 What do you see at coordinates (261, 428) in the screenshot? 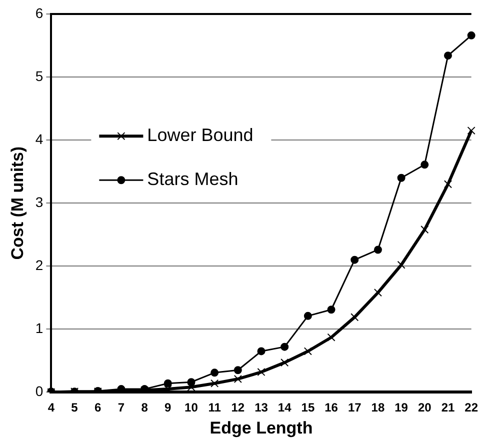
I see `x-axis-title: Edge Length` at bounding box center [261, 428].